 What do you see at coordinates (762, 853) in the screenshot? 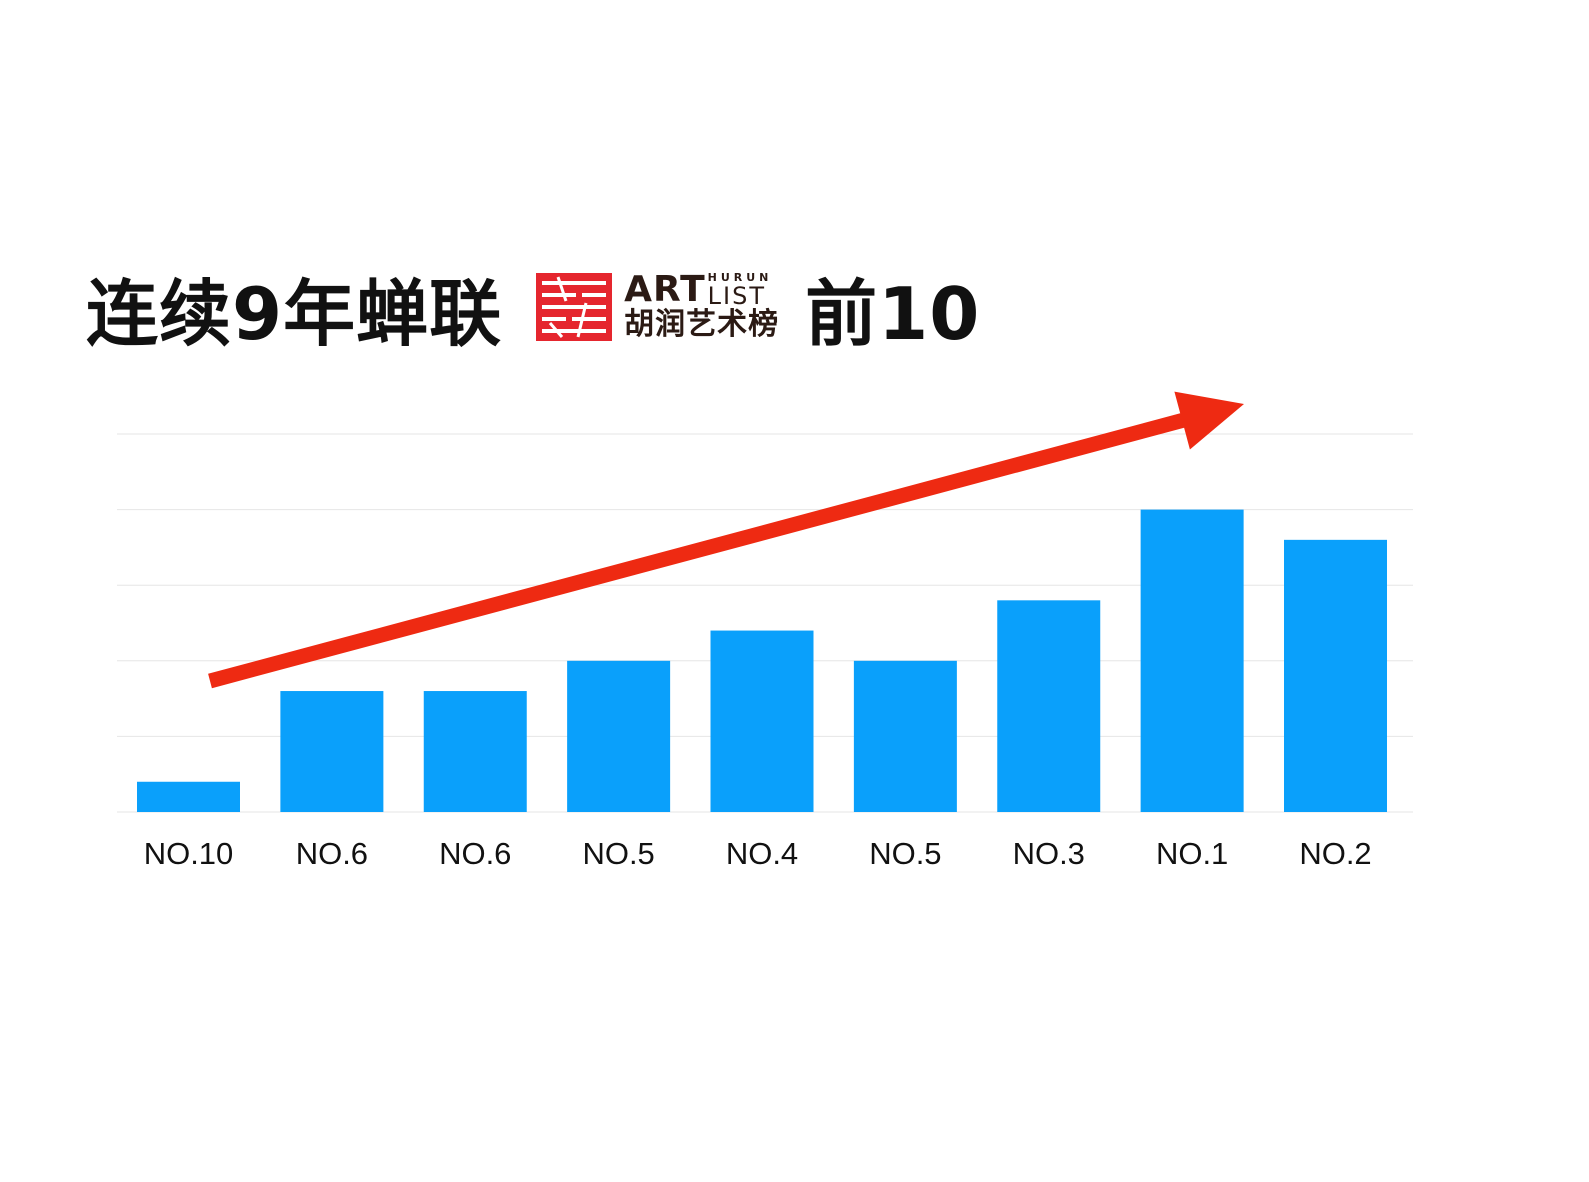
I see `x-tick-label: NO.4` at bounding box center [762, 853].